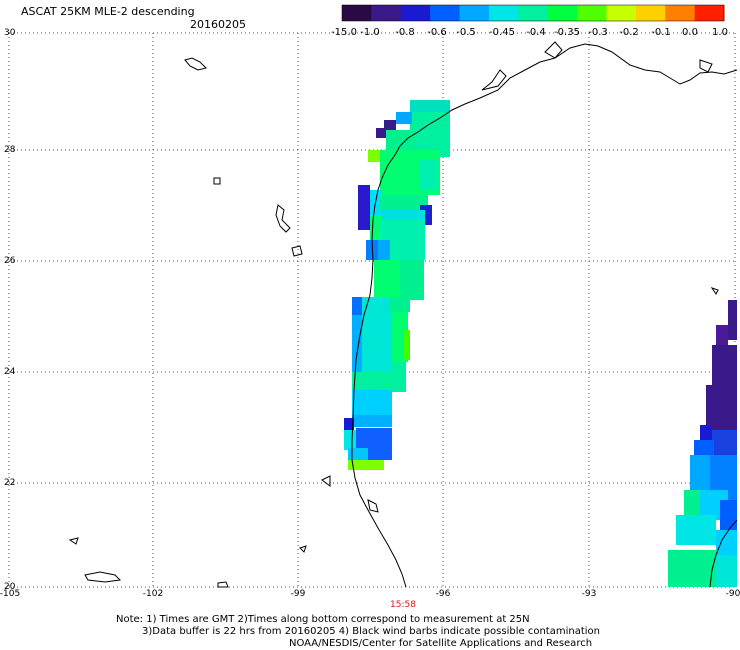 The height and width of the screenshot is (650, 740). Describe the element at coordinates (405, 32) in the screenshot. I see `colorbar-label: -0.8` at that location.